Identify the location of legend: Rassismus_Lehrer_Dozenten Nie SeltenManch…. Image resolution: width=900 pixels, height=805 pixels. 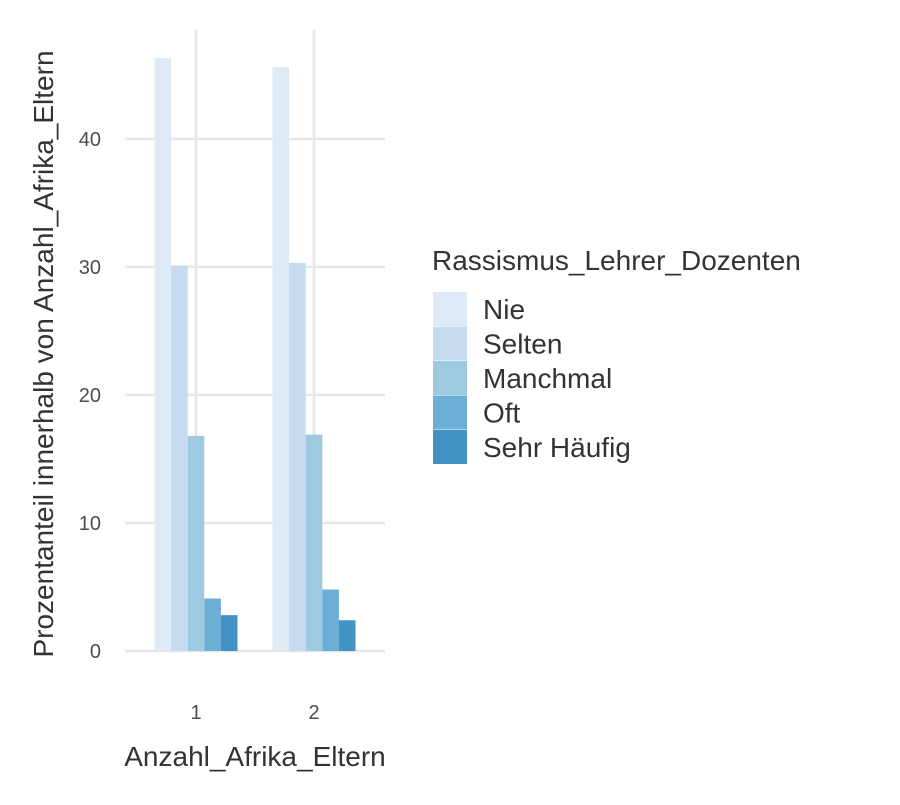
(616, 354).